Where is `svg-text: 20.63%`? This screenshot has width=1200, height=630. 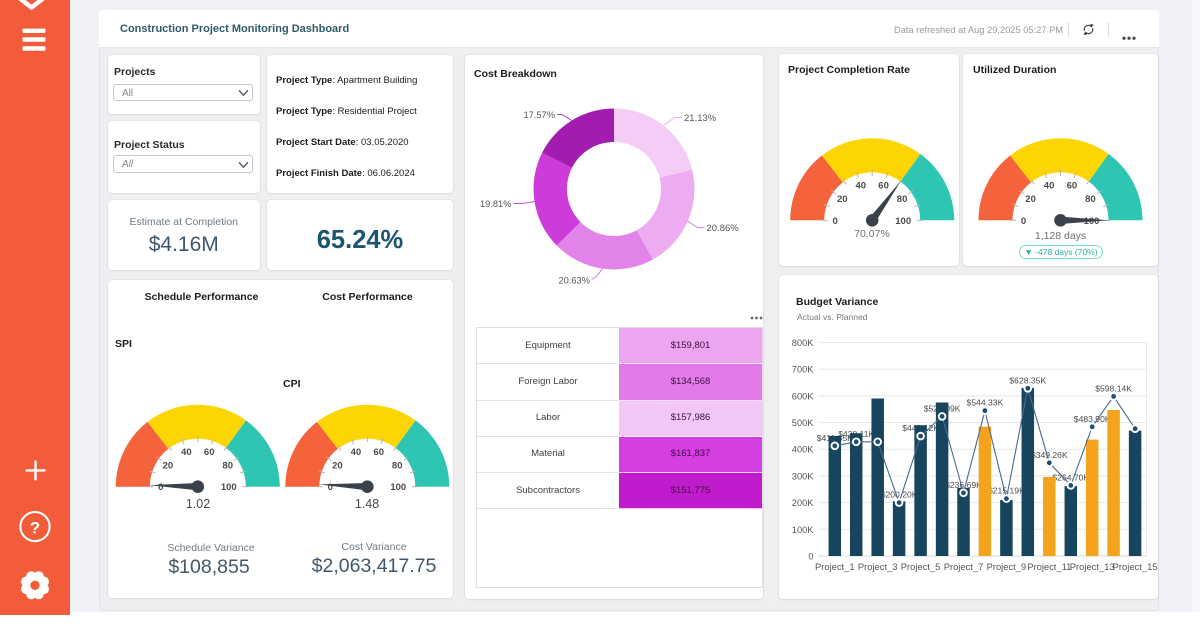 svg-text: 20.63% is located at coordinates (574, 280).